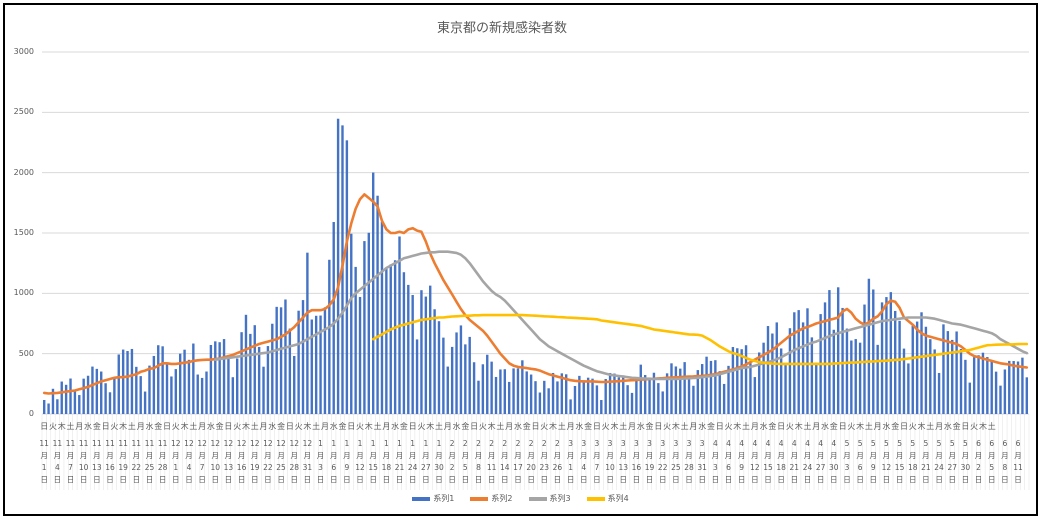  I want to click on chart-title: 東京都の新規感染者数, so click(501, 28).